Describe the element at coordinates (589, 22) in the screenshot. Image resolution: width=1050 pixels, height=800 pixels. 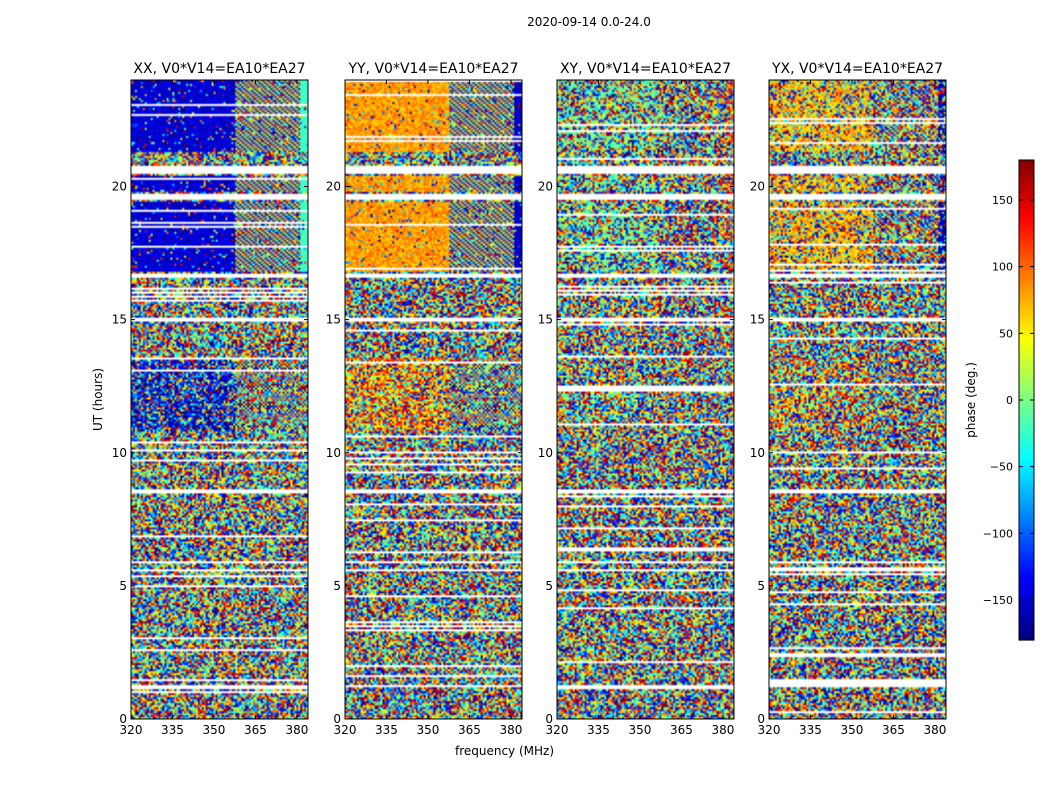
I see `figure-suptitle: 2020-09-14 0.0-24.0` at that location.